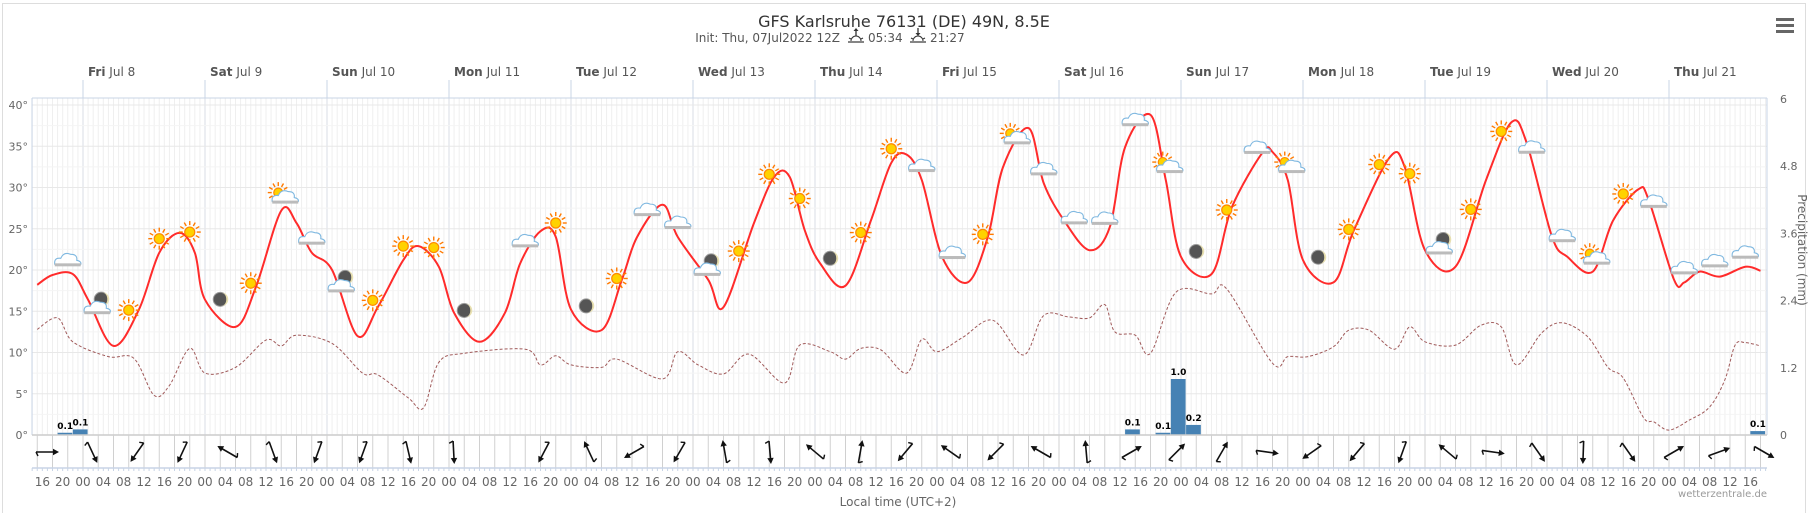 This screenshot has width=1808, height=517. I want to click on day-label: Fri Jul 8, so click(111, 72).